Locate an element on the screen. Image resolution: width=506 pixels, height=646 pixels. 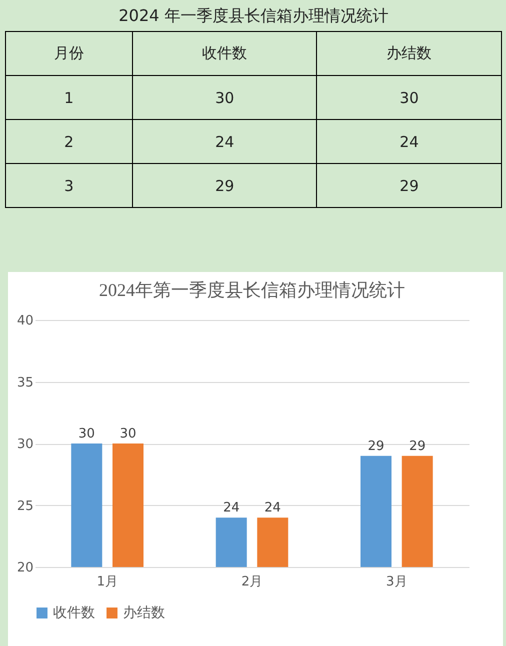
y-tick-label: 40 is located at coordinates (25, 321).